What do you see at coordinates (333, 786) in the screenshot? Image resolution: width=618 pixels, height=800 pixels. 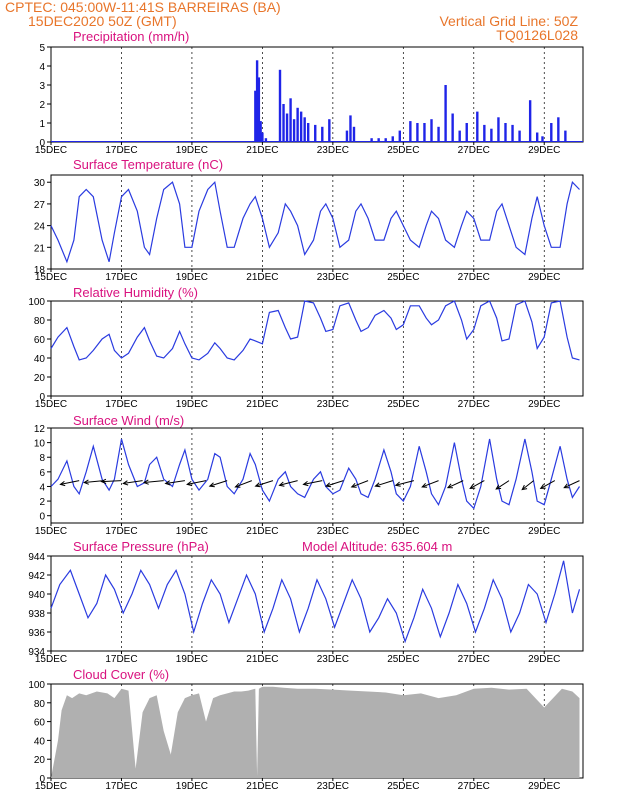 I see `cloud-xtick-label: 23DEC` at bounding box center [333, 786].